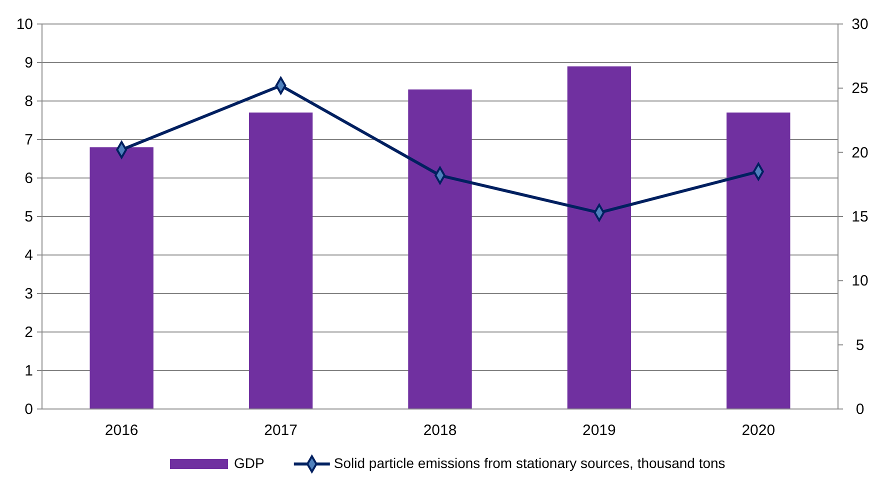  What do you see at coordinates (281, 430) in the screenshot?
I see `x-tick-label: 2017` at bounding box center [281, 430].